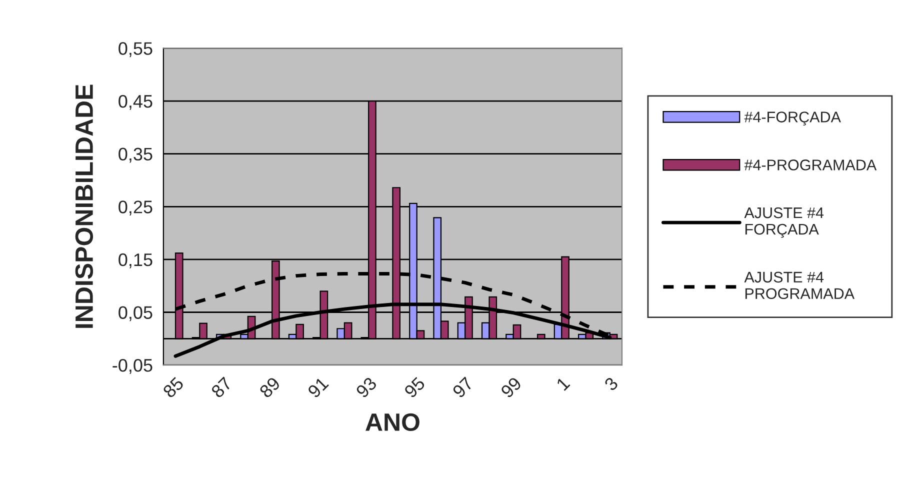  What do you see at coordinates (784, 222) in the screenshot?
I see `legend-label: AJUSTE #4 FORÇADA` at bounding box center [784, 222].